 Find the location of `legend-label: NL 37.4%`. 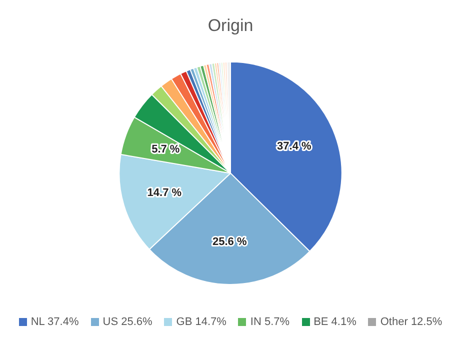

legend-label: NL 37.4% is located at coordinates (54, 322).